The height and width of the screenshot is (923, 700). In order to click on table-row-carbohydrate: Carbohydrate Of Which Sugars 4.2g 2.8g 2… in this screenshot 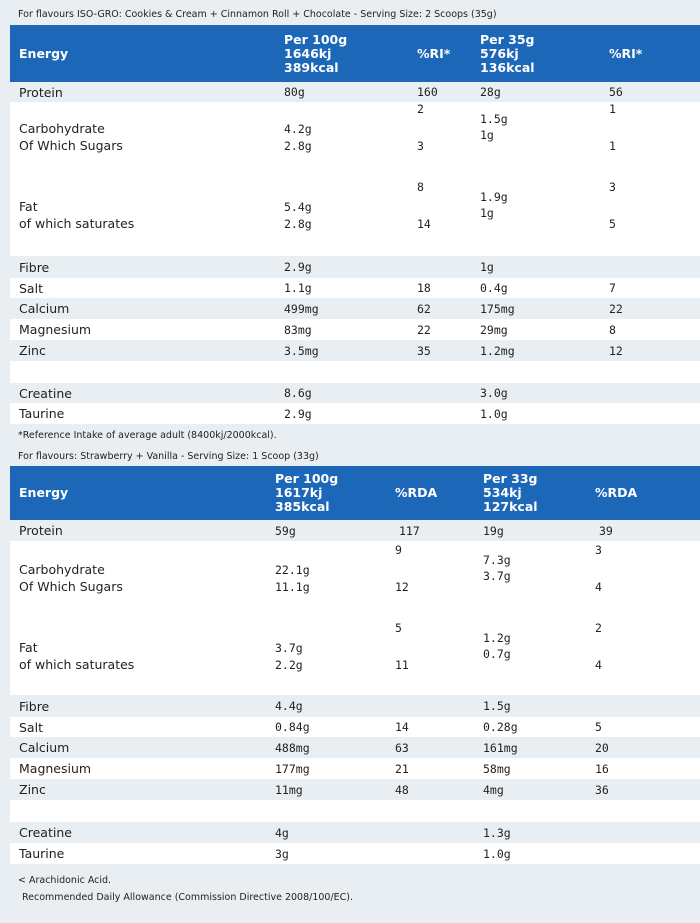, I will do `click(355, 140)`.